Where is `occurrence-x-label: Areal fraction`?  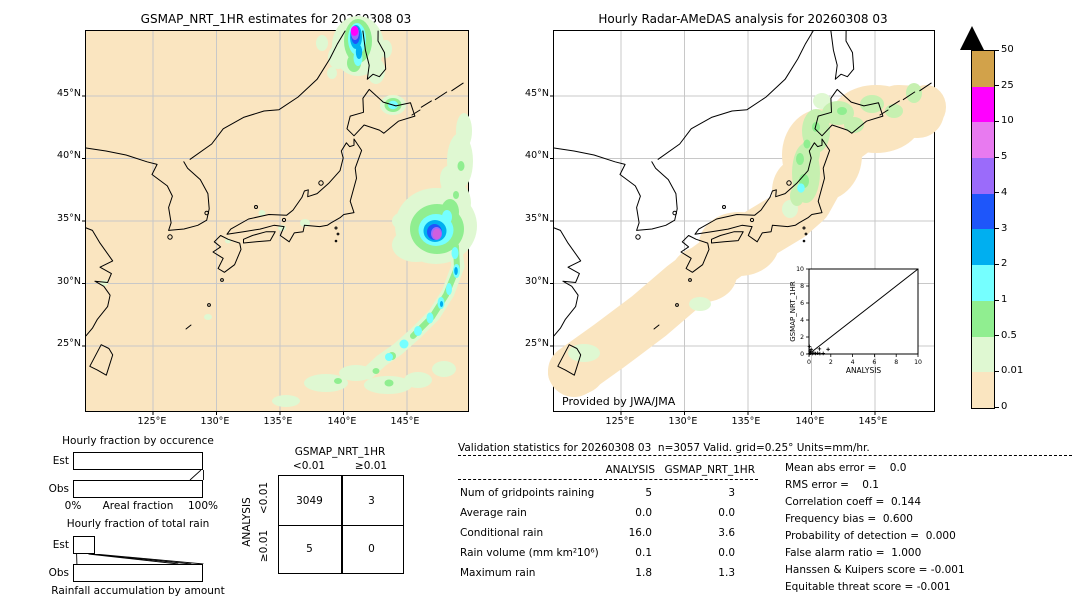 occurrence-x-label: Areal fraction is located at coordinates (138, 506).